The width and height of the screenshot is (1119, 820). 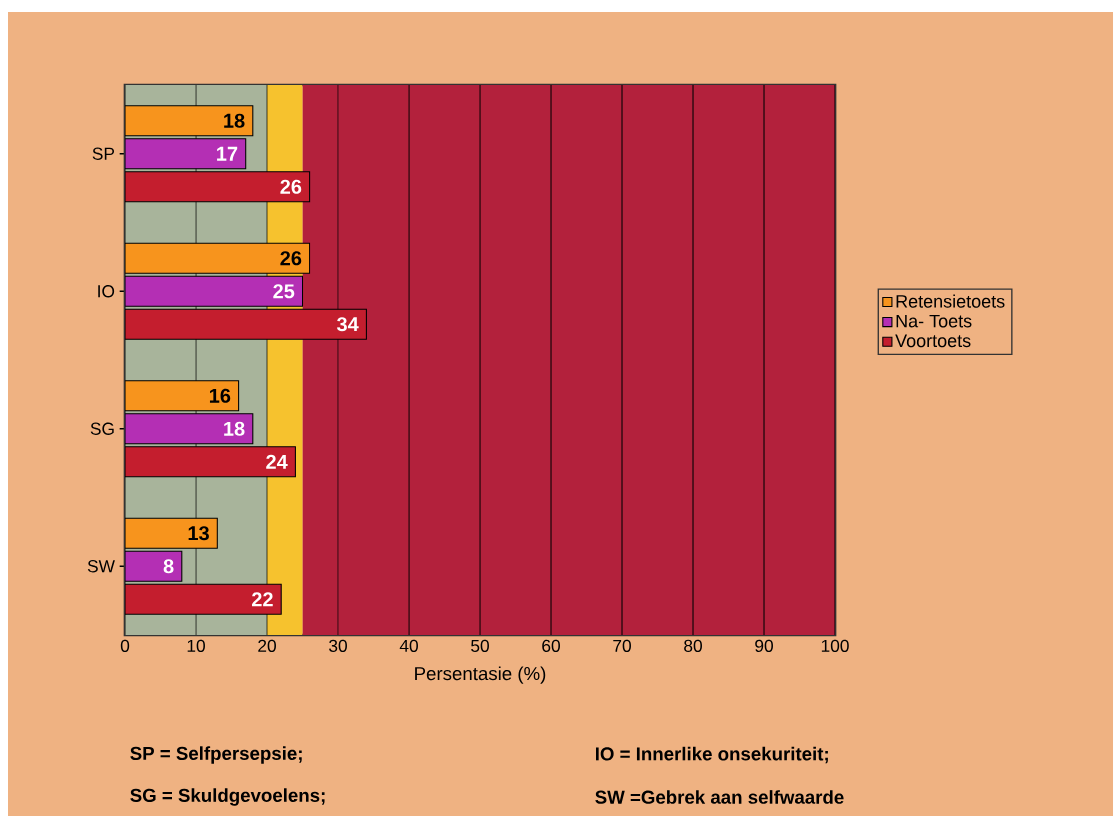 What do you see at coordinates (408, 645) in the screenshot?
I see `x-tick-label: 40` at bounding box center [408, 645].